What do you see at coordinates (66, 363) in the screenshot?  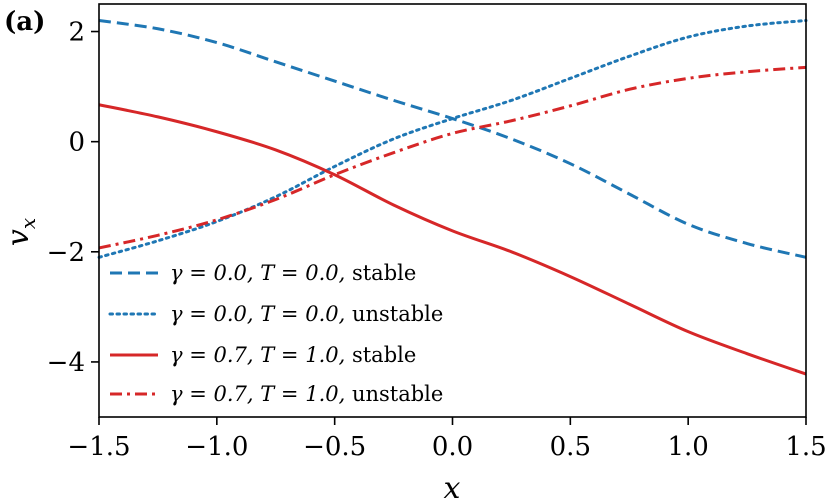 I see `y-tick-label: −4` at bounding box center [66, 363].